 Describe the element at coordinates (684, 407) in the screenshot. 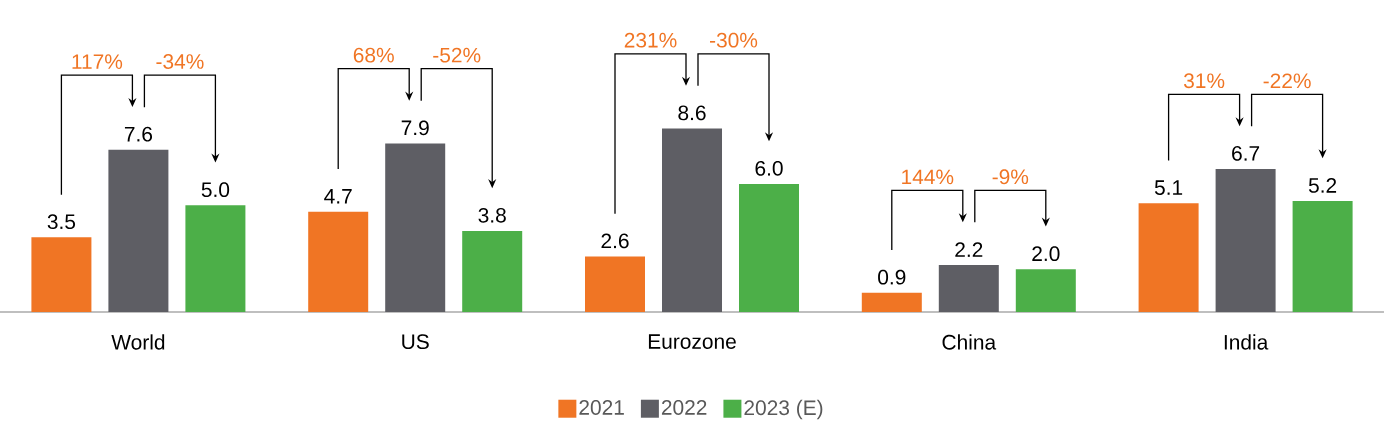

I see `legend-label: 2022` at that location.